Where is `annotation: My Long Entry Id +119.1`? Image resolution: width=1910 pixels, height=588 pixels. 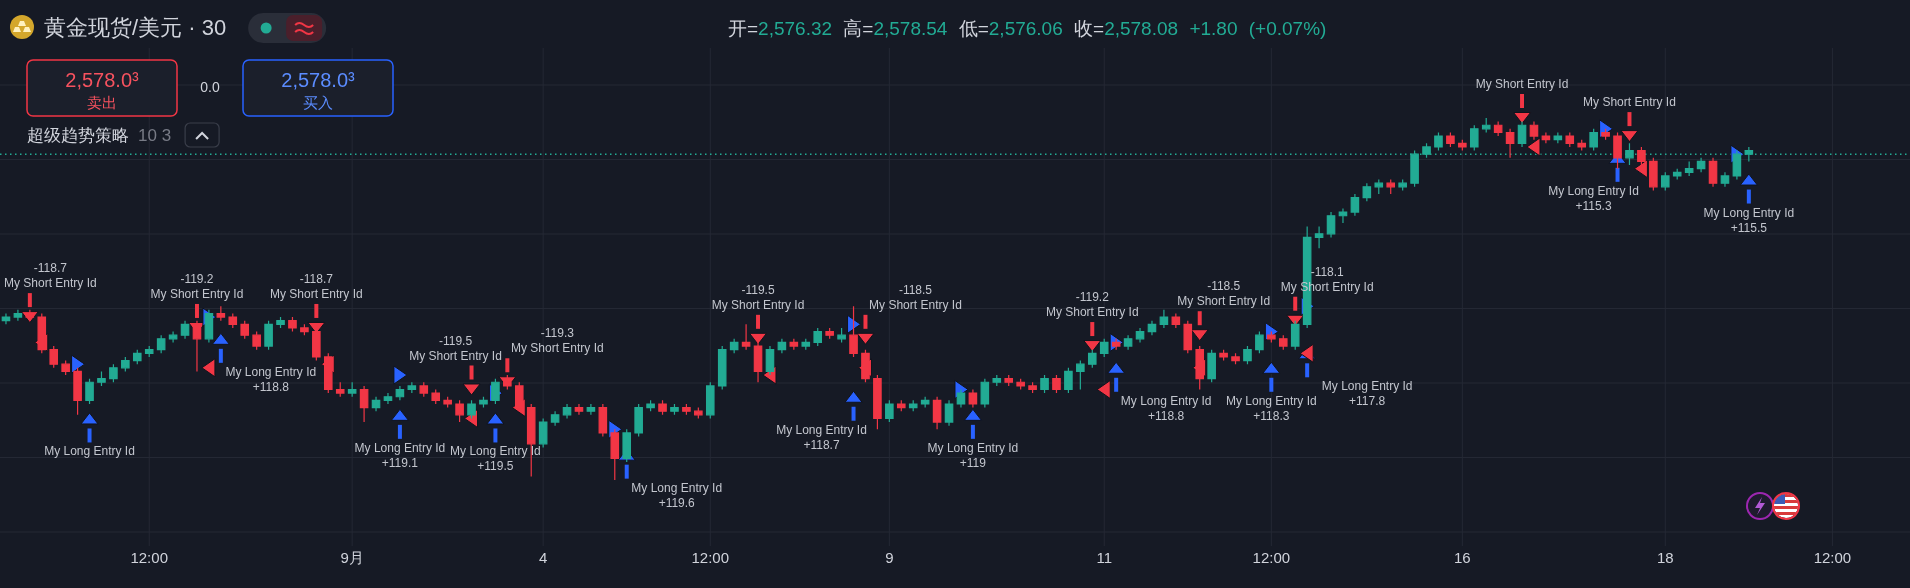 annotation: My Long Entry Id +119.1 is located at coordinates (400, 455).